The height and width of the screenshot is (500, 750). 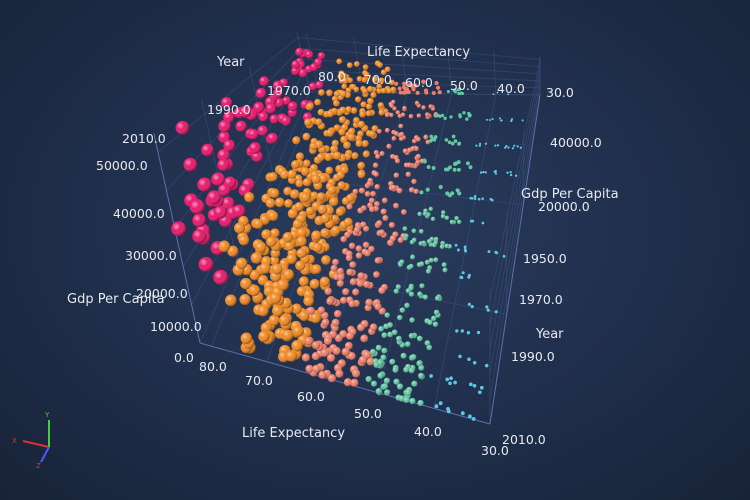 What do you see at coordinates (311, 396) in the screenshot?
I see `tick-life-front-2: 60.0` at bounding box center [311, 396].